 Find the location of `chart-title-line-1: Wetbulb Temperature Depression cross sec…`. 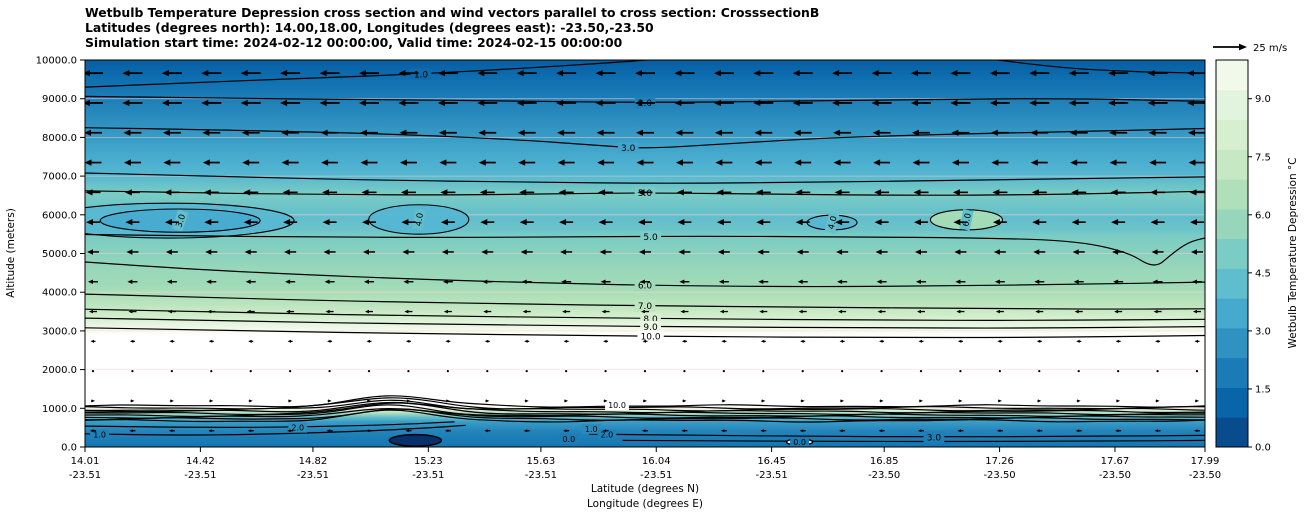

chart-title-line-1: Wetbulb Temperature Depression cross sec… is located at coordinates (452, 12).